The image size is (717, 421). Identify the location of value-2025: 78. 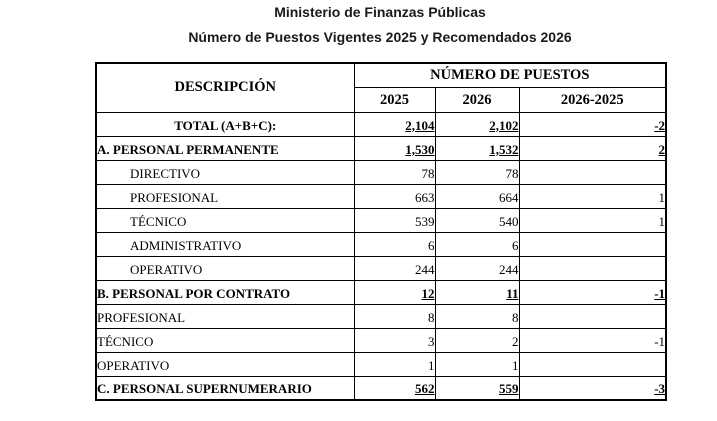
(394, 172).